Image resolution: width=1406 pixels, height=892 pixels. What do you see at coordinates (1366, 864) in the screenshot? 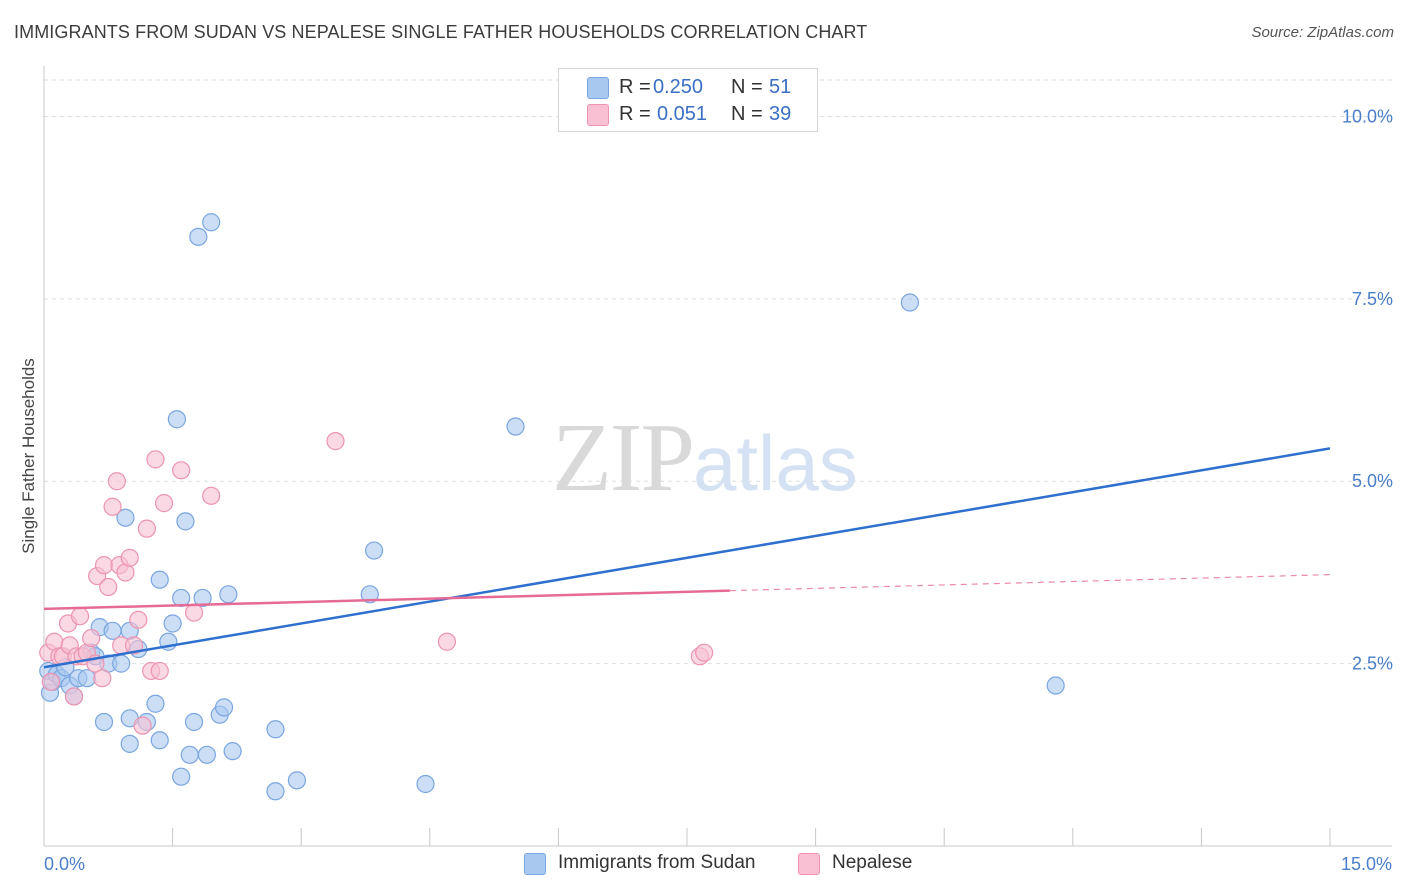
I see `x-tick-label: 15.0%` at bounding box center [1366, 864].